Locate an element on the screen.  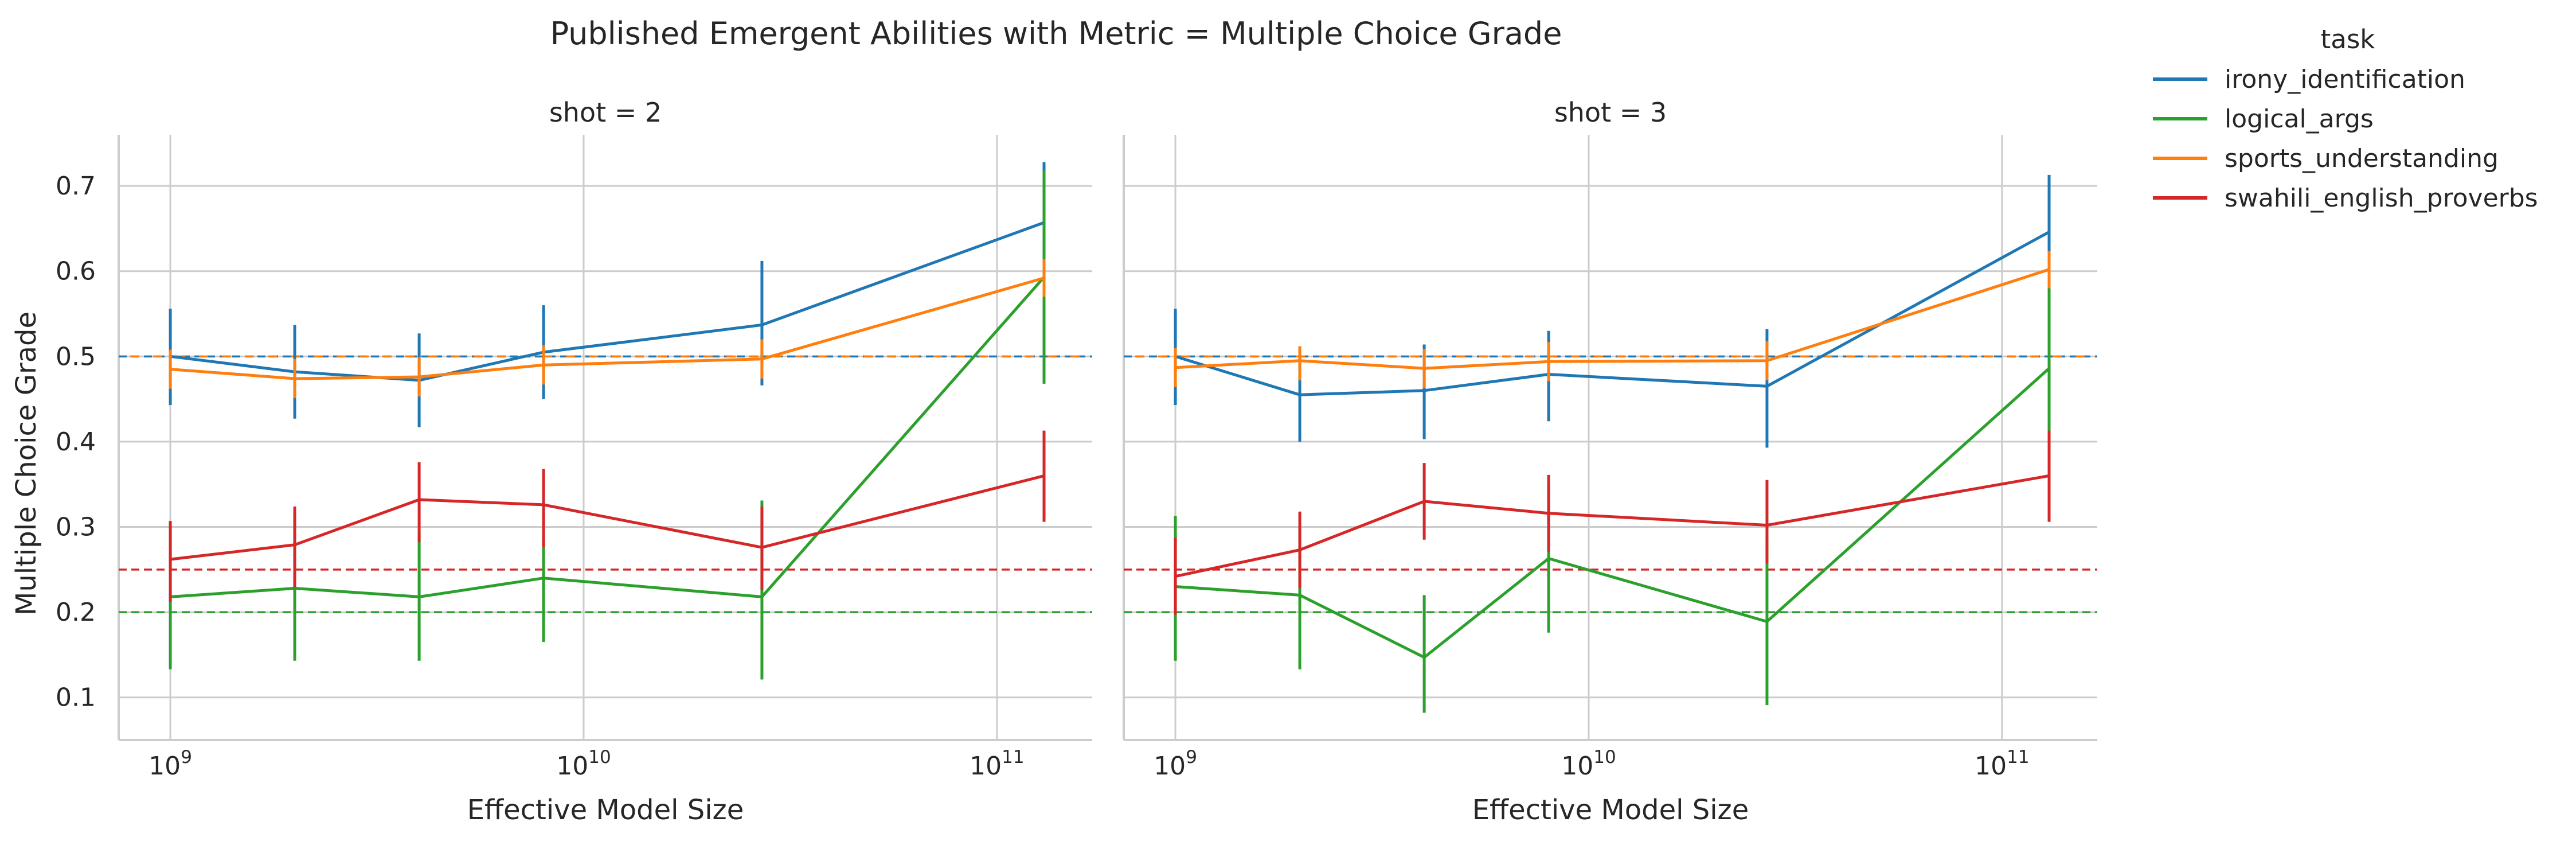
legend-item-swahili-english-proverbs: swahili_english_proverbs is located at coordinates (2345, 198).